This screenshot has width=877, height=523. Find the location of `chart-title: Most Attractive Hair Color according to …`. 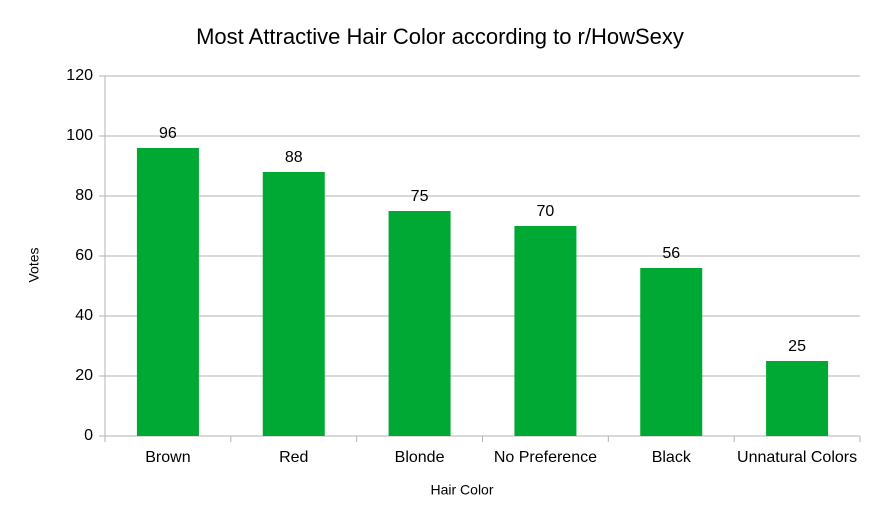

chart-title: Most Attractive Hair Color according to … is located at coordinates (440, 36).